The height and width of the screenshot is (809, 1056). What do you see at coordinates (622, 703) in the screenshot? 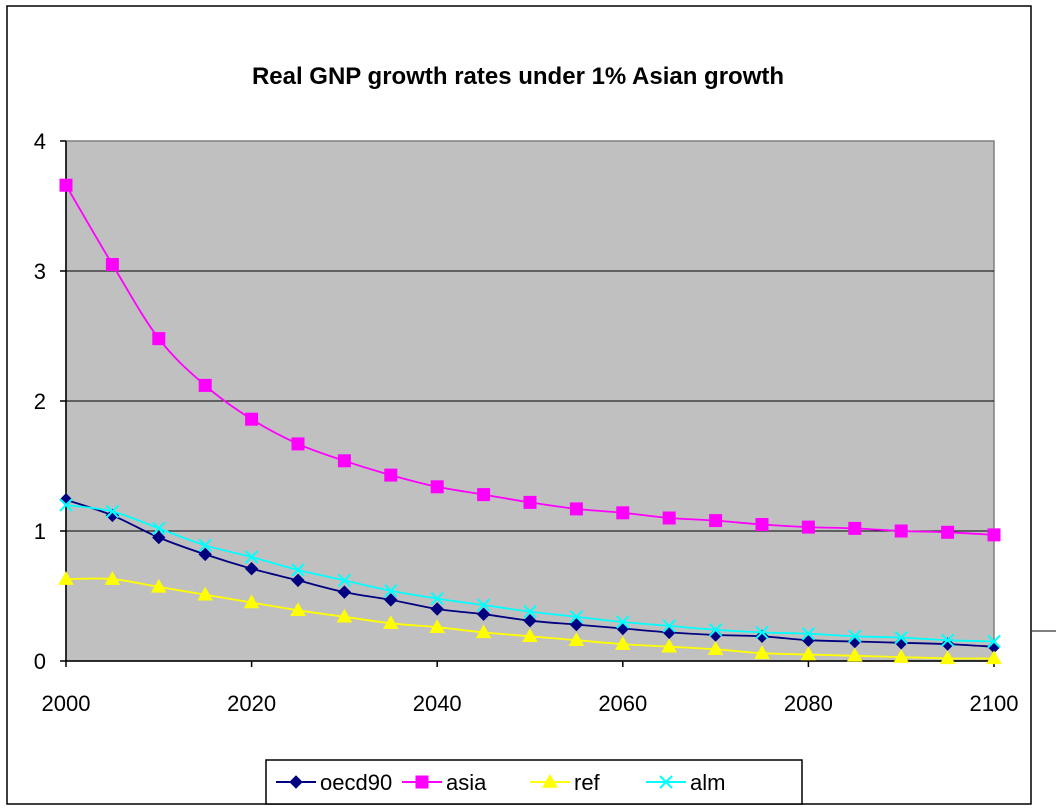
I see `x-tick-label: 2060` at bounding box center [622, 703].